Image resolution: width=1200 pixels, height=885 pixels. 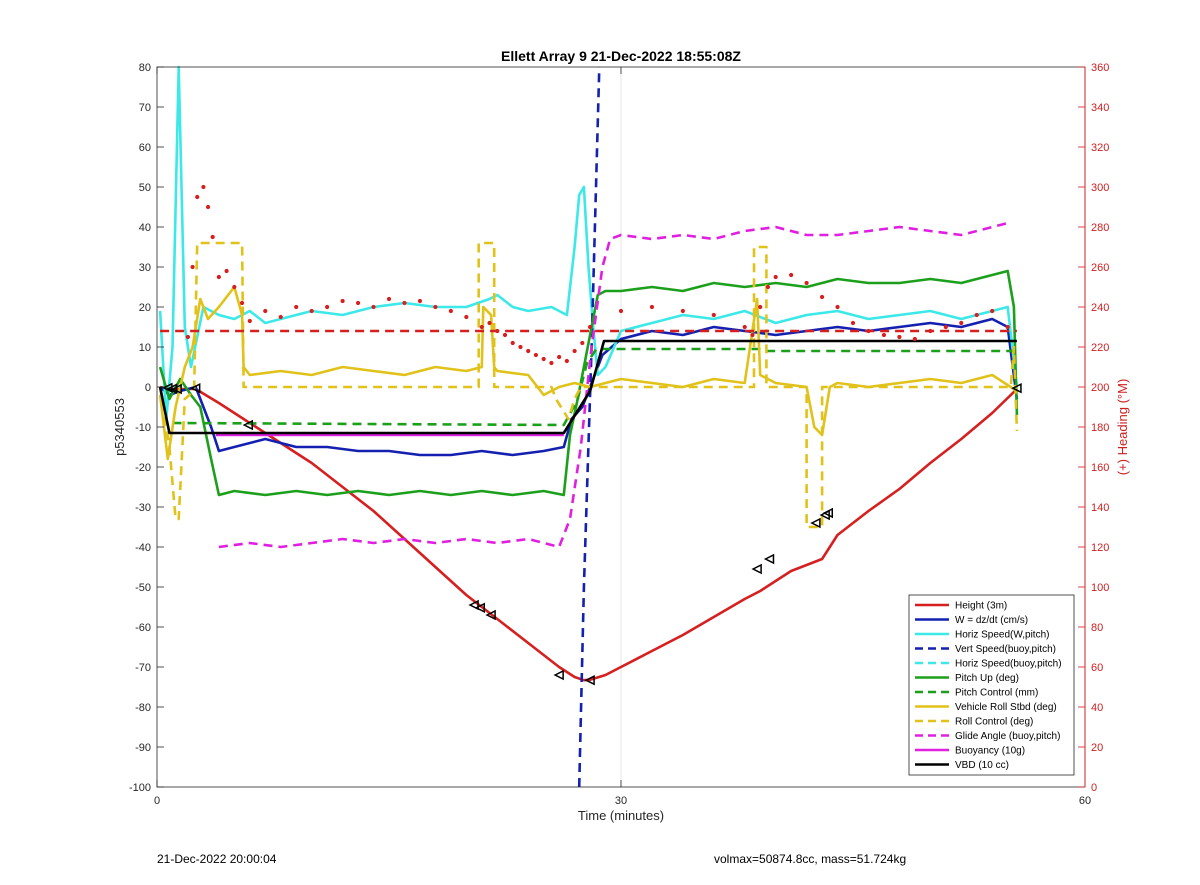 I want to click on legend-label-w-dz-dt-cm-s: W = dz/dt (cm/s), so click(x=991, y=620).